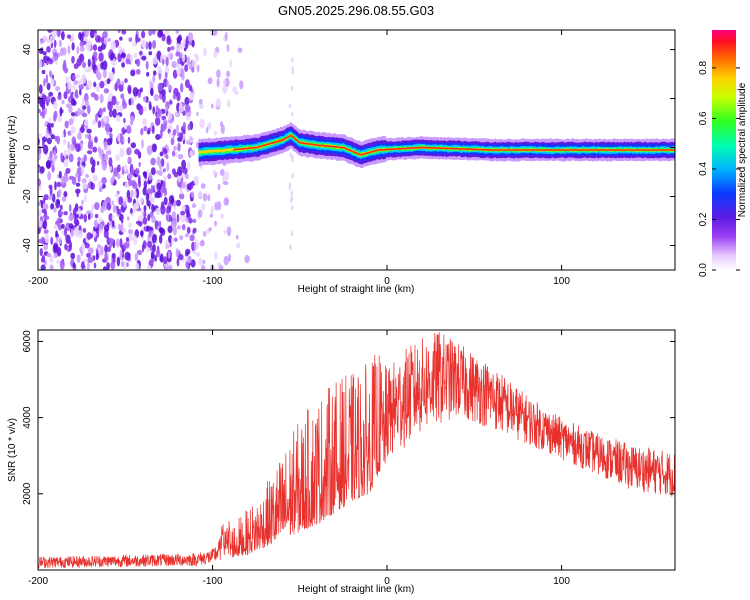  Describe the element at coordinates (742, 149) in the screenshot. I see `colorbar-label: Normalized spectral amplitude` at that location.